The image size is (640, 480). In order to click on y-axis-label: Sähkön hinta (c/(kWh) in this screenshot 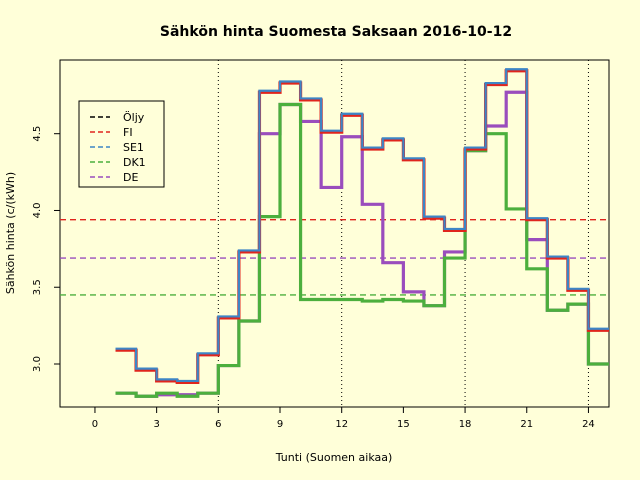, I will do `click(10, 233)`.